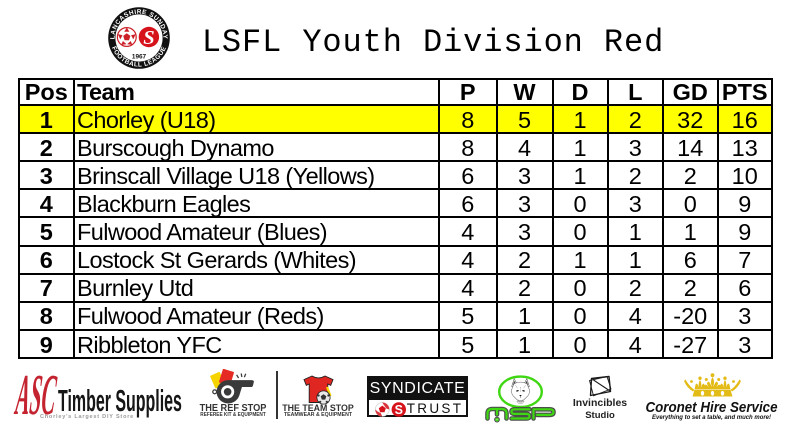  I want to click on svg-text: 1967, so click(139, 57).